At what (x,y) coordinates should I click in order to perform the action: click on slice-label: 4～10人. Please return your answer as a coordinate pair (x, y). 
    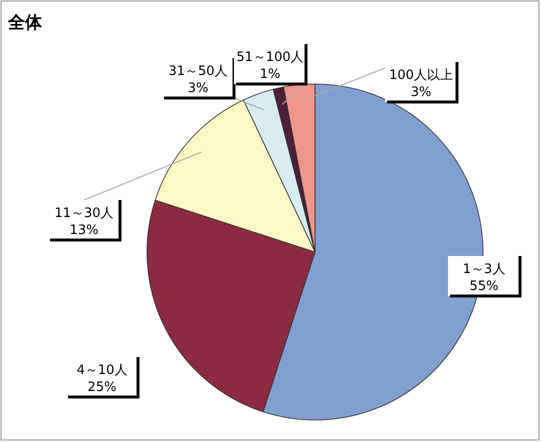
    Looking at the image, I should click on (102, 370).